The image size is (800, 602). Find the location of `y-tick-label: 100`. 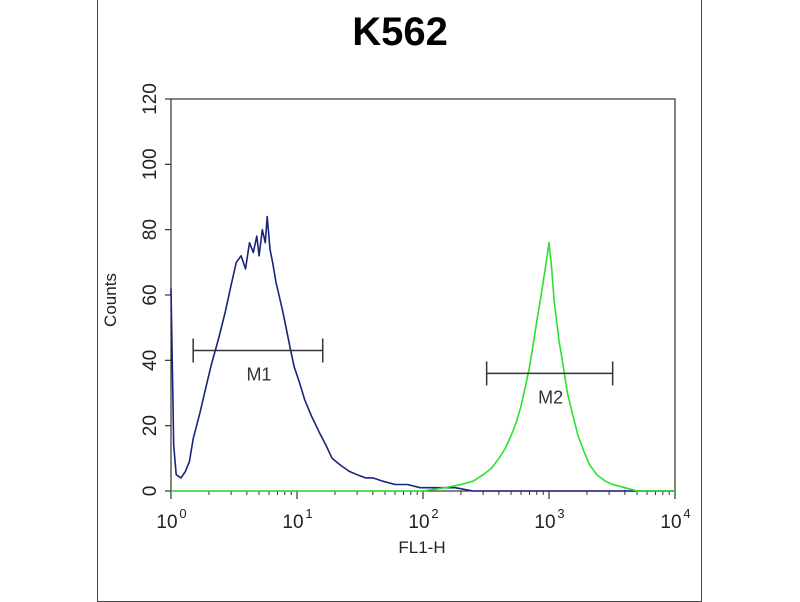

y-tick-label: 100 is located at coordinates (150, 164).